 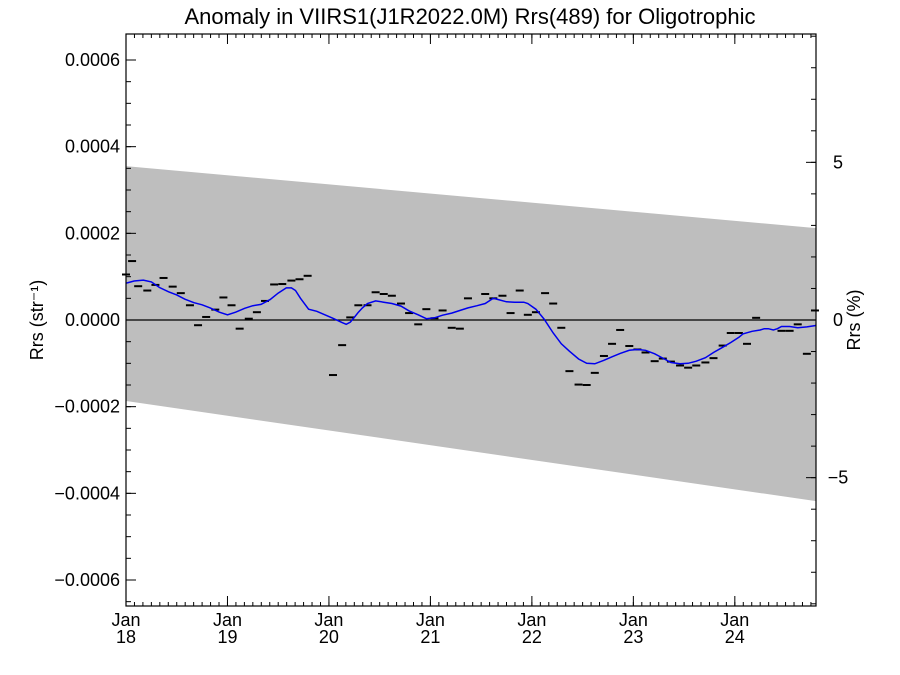 I want to click on x-tick-label-year: 22, so click(x=532, y=637).